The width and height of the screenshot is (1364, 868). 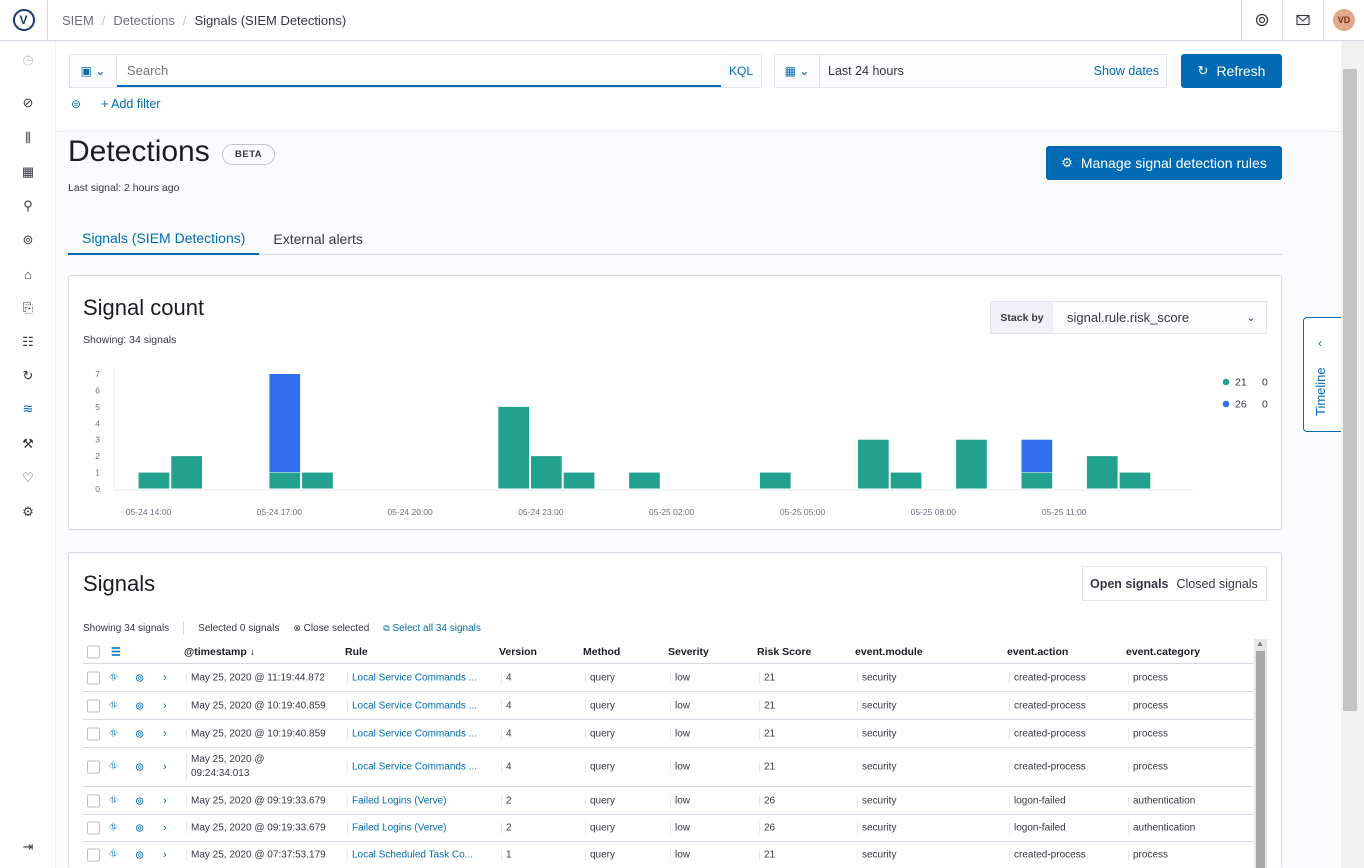 What do you see at coordinates (797, 71) in the screenshot?
I see `quick-menu-button: ▦ ⌄` at bounding box center [797, 71].